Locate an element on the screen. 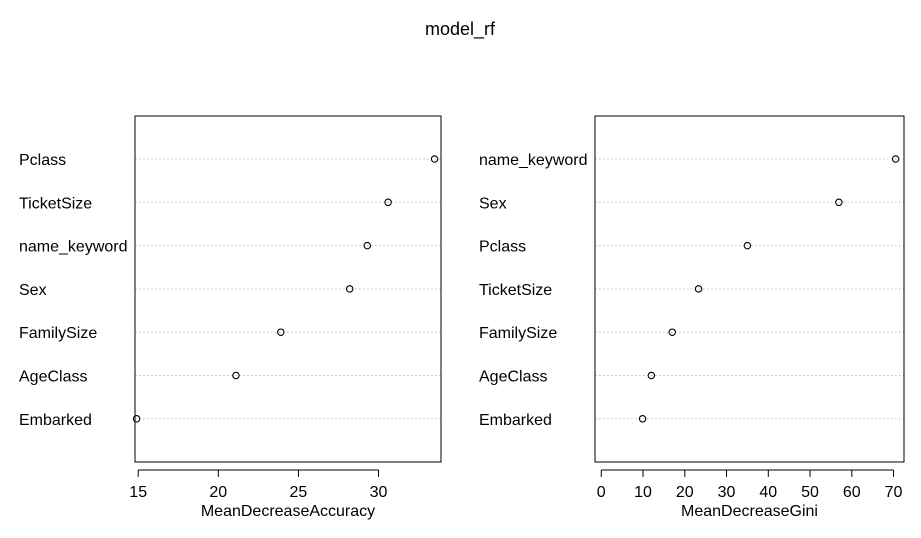 This screenshot has width=921, height=538. x-tick-label: 15 is located at coordinates (138, 492).